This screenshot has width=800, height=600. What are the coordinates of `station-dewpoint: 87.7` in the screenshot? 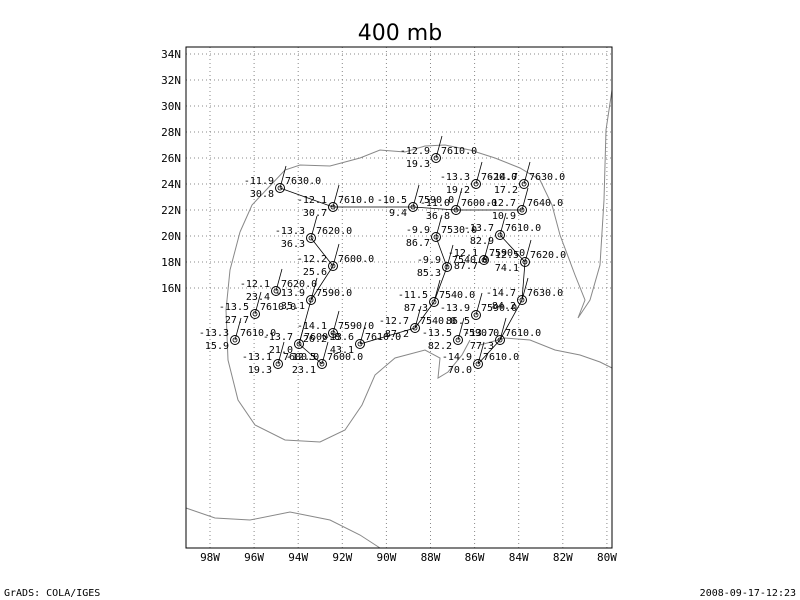 It's located at (466, 266).